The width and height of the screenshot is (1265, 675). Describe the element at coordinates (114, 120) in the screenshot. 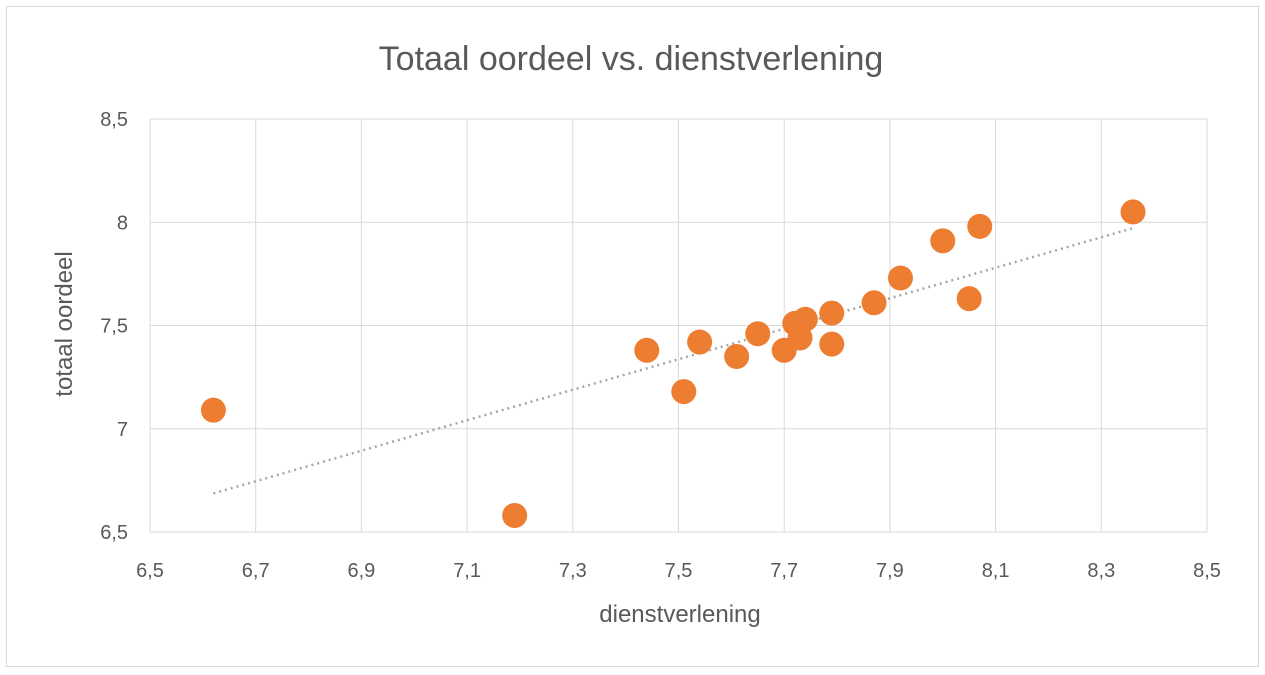

I see `y-tick-label: 8,5` at that location.